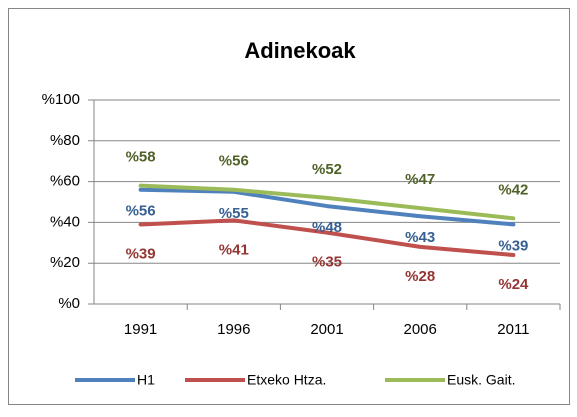 Image resolution: width=577 pixels, height=417 pixels. I want to click on data-label: %28, so click(420, 276).